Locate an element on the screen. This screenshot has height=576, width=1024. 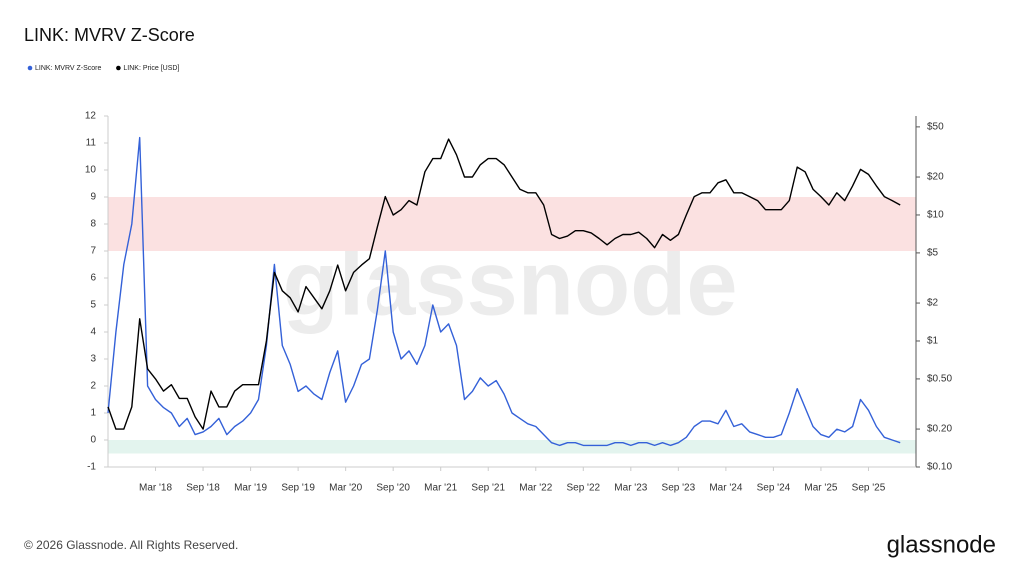
y-tick-label: 0 is located at coordinates (93, 440).